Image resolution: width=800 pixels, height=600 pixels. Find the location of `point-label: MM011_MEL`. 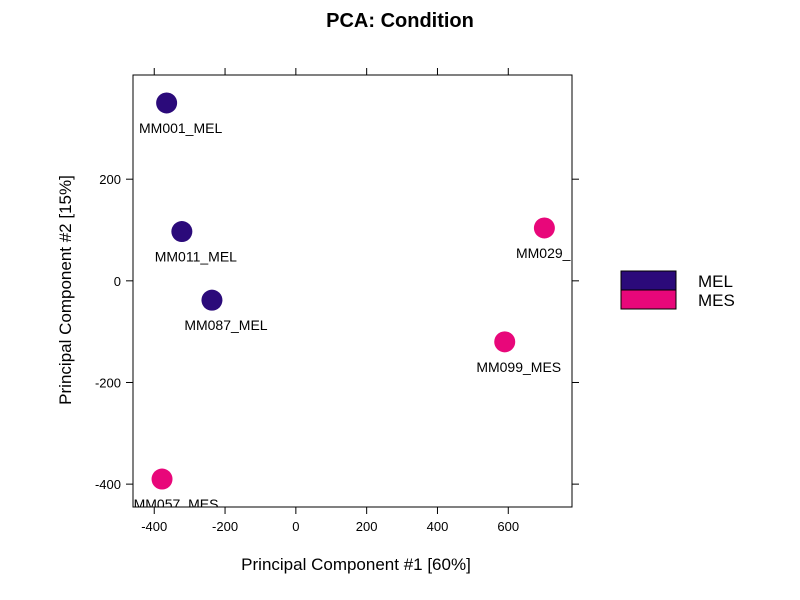

point-label: MM011_MEL is located at coordinates (196, 257).